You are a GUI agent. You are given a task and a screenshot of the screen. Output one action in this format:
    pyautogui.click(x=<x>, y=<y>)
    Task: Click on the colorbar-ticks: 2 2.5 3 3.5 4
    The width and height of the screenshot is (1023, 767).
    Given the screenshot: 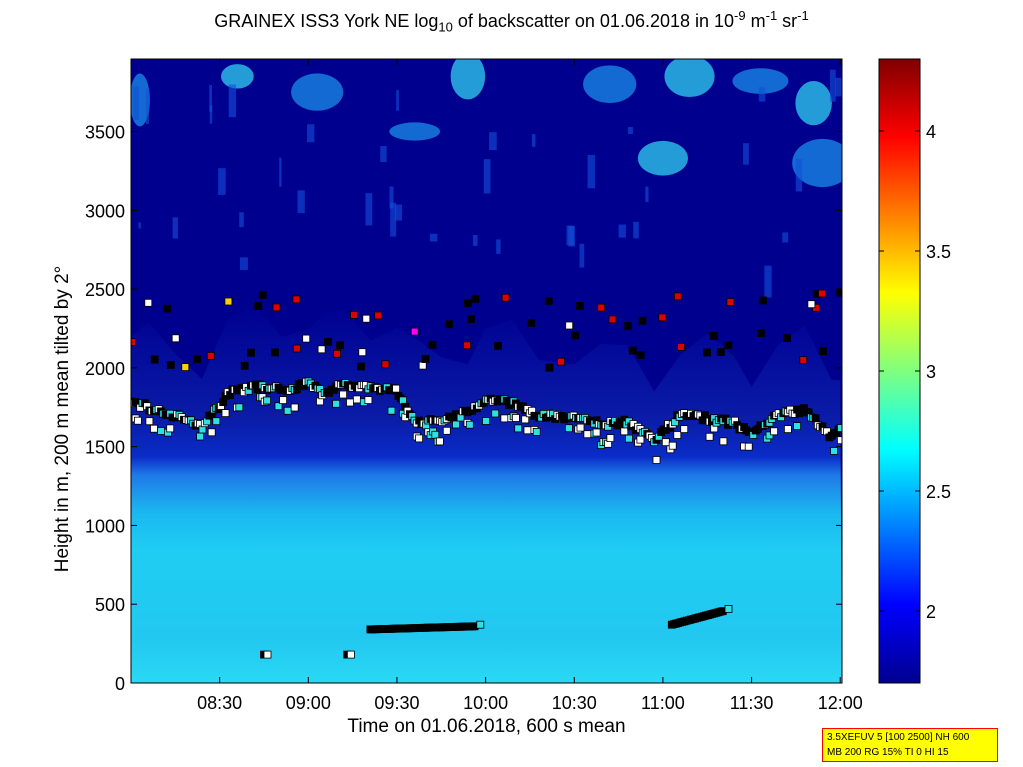 What is the action you would take?
    pyautogui.click(x=915, y=372)
    